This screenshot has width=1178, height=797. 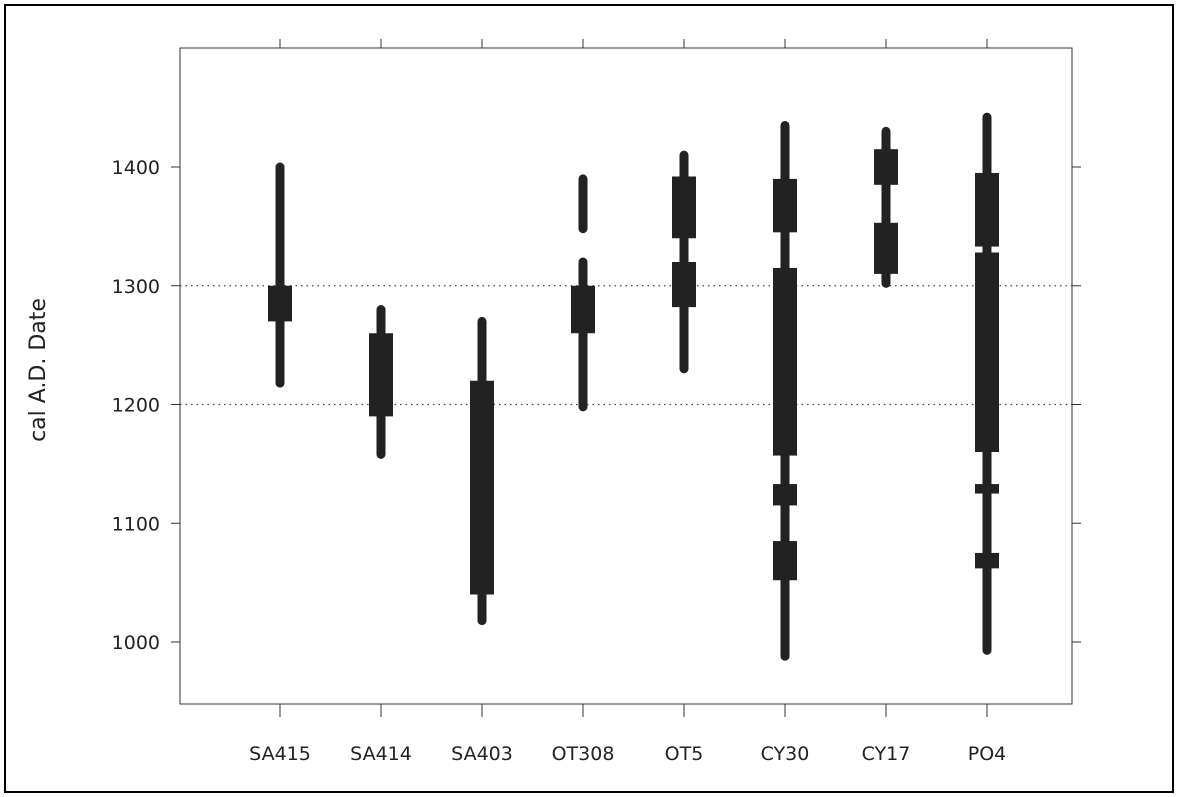 I want to click on x-tick-label: PO4, so click(x=987, y=754).